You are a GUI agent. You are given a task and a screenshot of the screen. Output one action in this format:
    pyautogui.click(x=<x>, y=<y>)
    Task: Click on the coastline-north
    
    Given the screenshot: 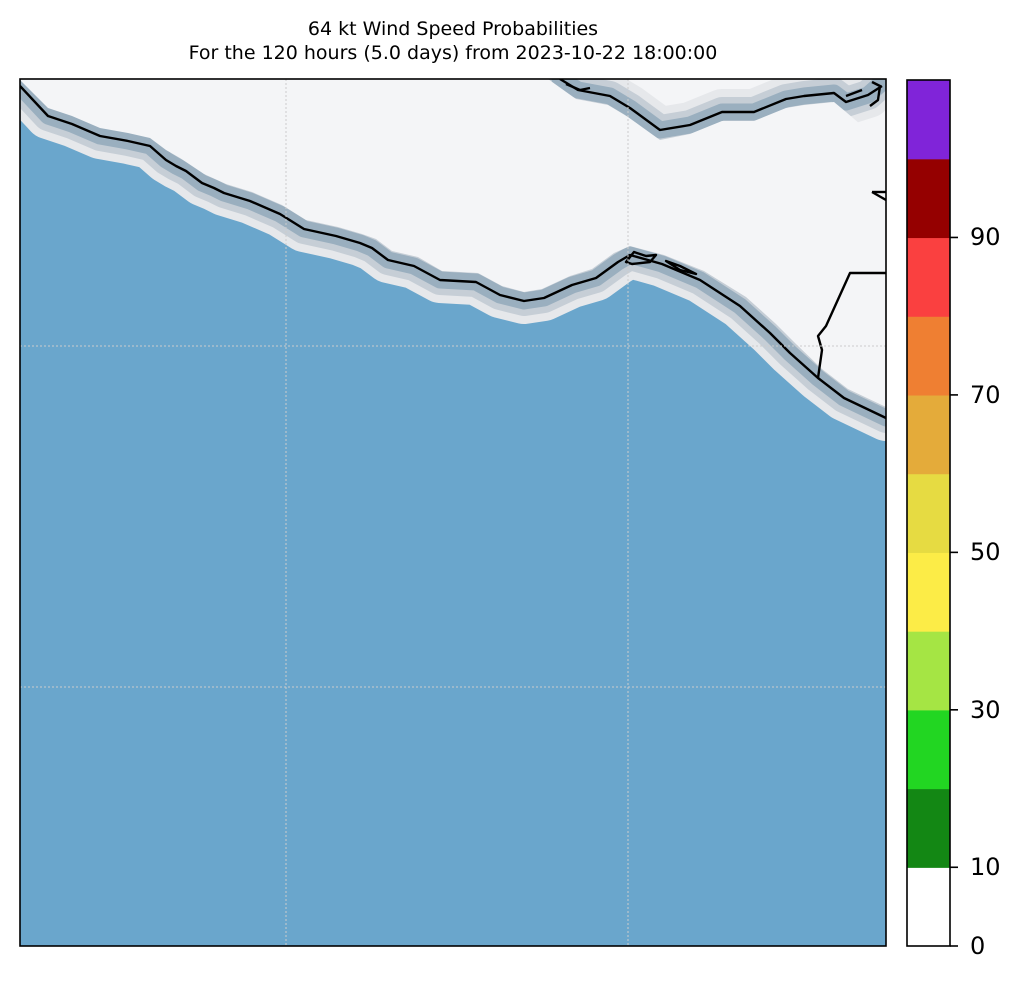 What is the action you would take?
    pyautogui.click(x=721, y=105)
    